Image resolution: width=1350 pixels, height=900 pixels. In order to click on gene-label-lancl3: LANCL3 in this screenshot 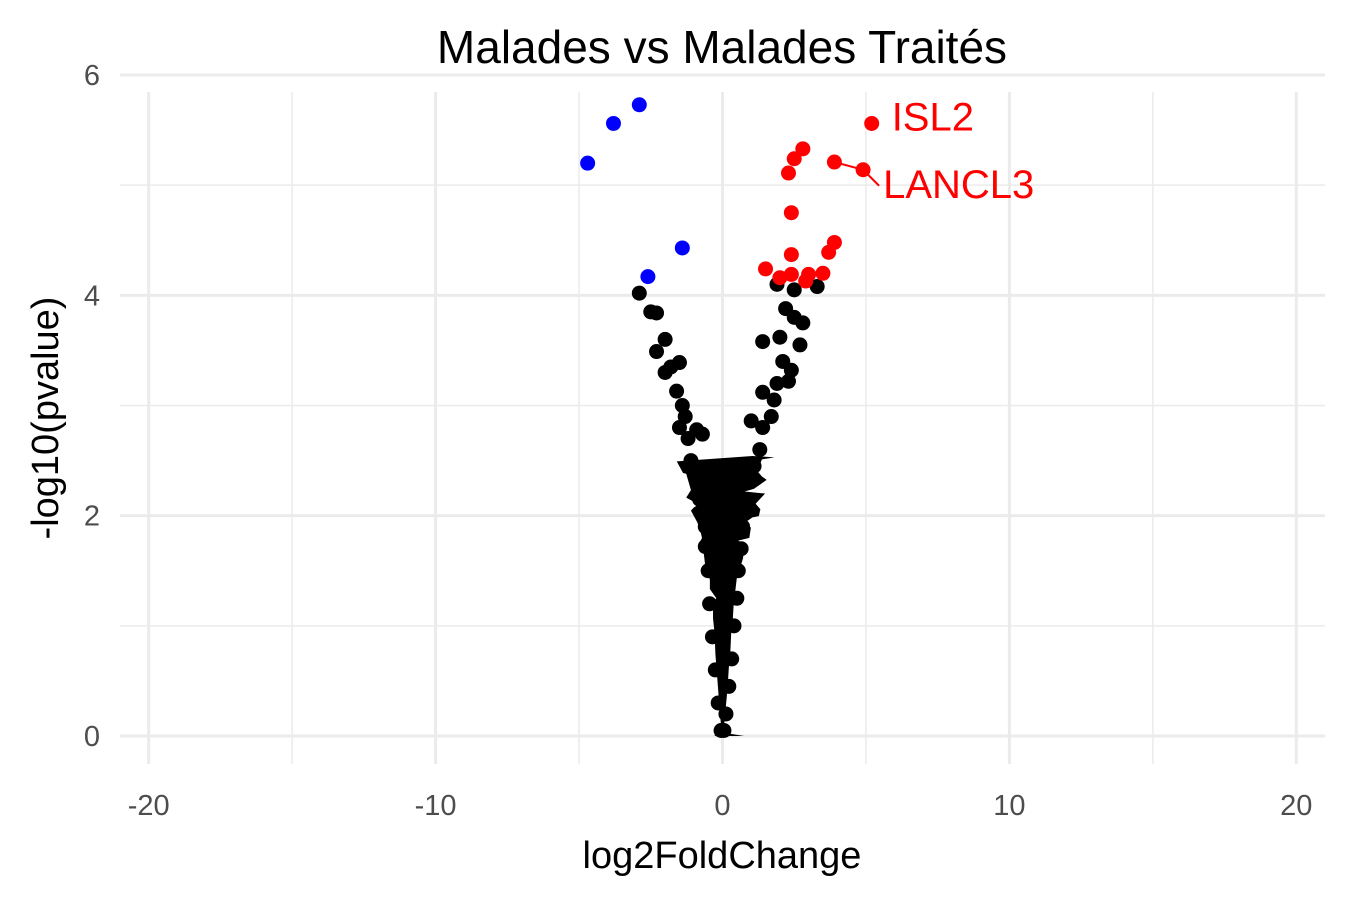, I will do `click(958, 185)`.